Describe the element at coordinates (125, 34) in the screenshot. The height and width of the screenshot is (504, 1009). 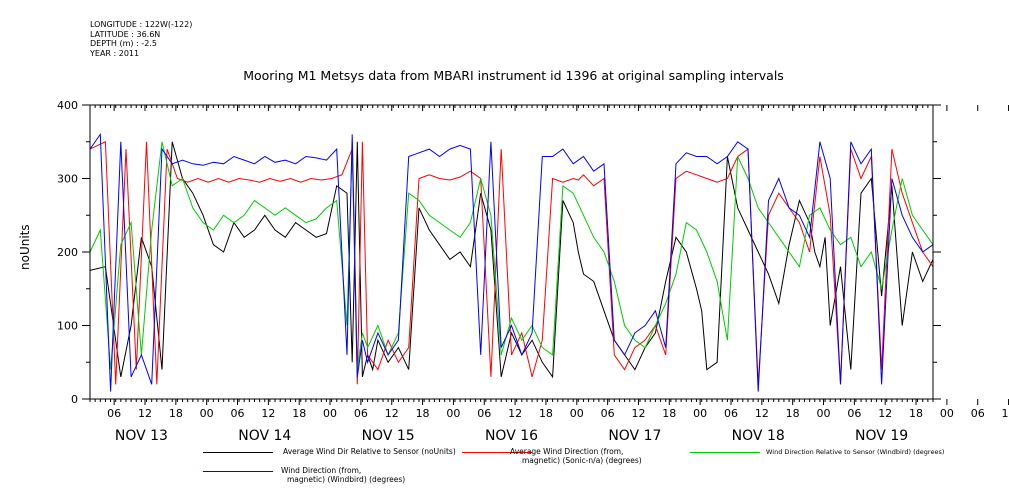
I see `meta-latitude: LATITUDE : 36.6N` at that location.